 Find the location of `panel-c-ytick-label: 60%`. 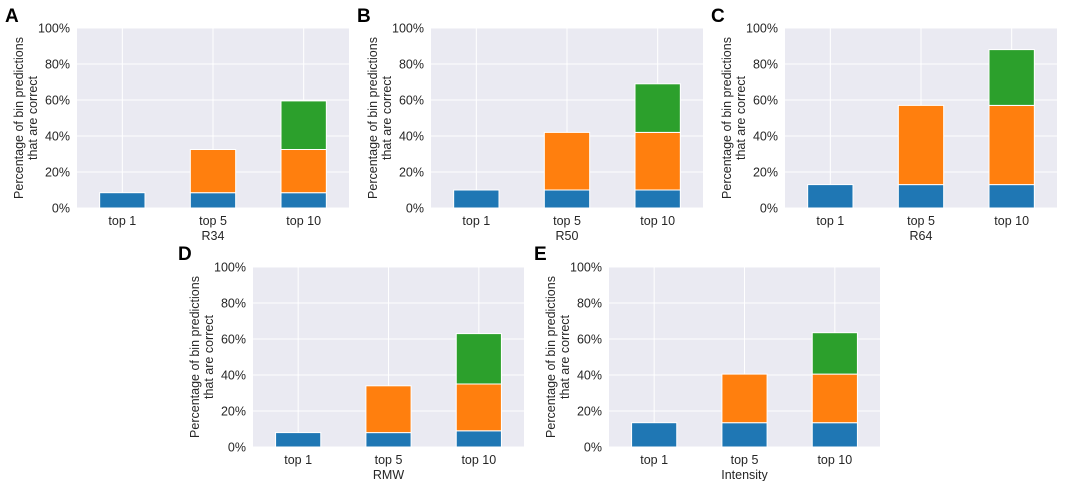

panel-c-ytick-label: 60% is located at coordinates (765, 101).